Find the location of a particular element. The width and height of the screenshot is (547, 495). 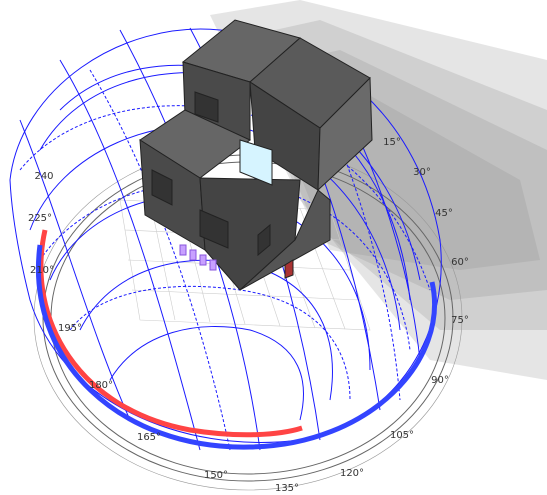

compass-label: 90° is located at coordinates (440, 380).